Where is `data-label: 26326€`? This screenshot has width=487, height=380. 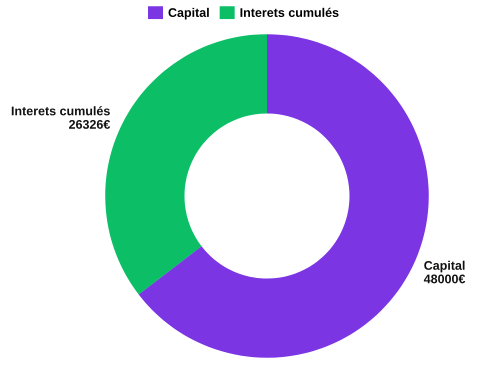
data-label: 26326€ is located at coordinates (89, 124).